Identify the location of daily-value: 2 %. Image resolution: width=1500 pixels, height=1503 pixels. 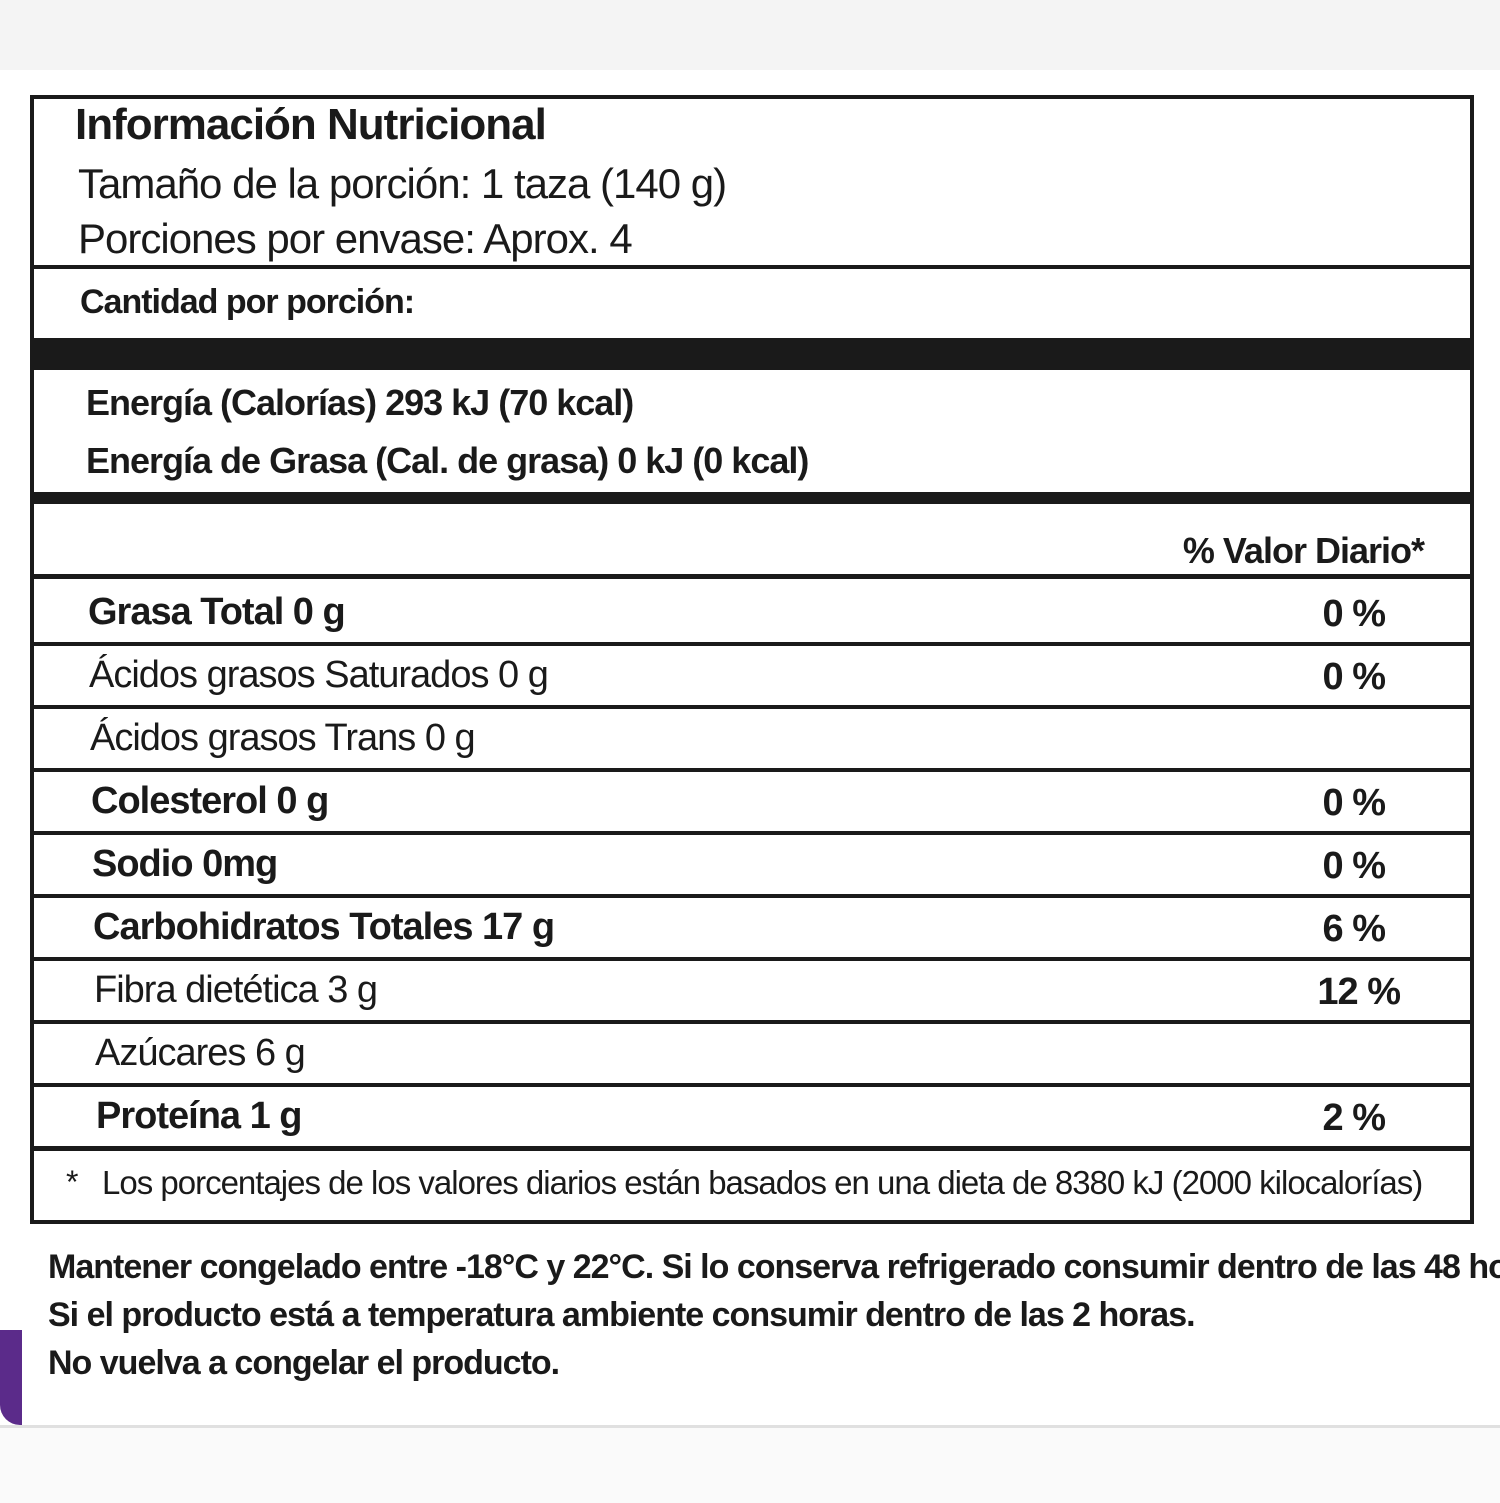
(1354, 1118).